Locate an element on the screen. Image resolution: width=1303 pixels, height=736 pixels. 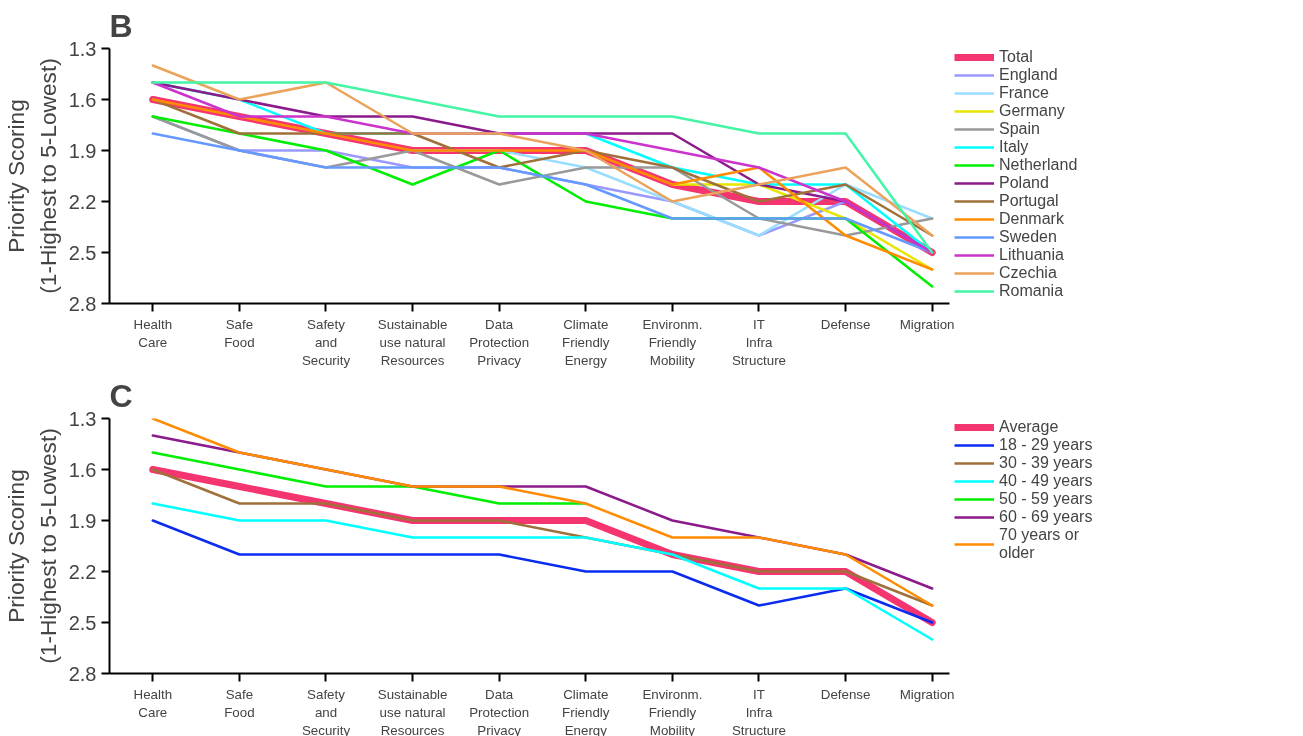
legend-label: Netherland is located at coordinates (1038, 165).